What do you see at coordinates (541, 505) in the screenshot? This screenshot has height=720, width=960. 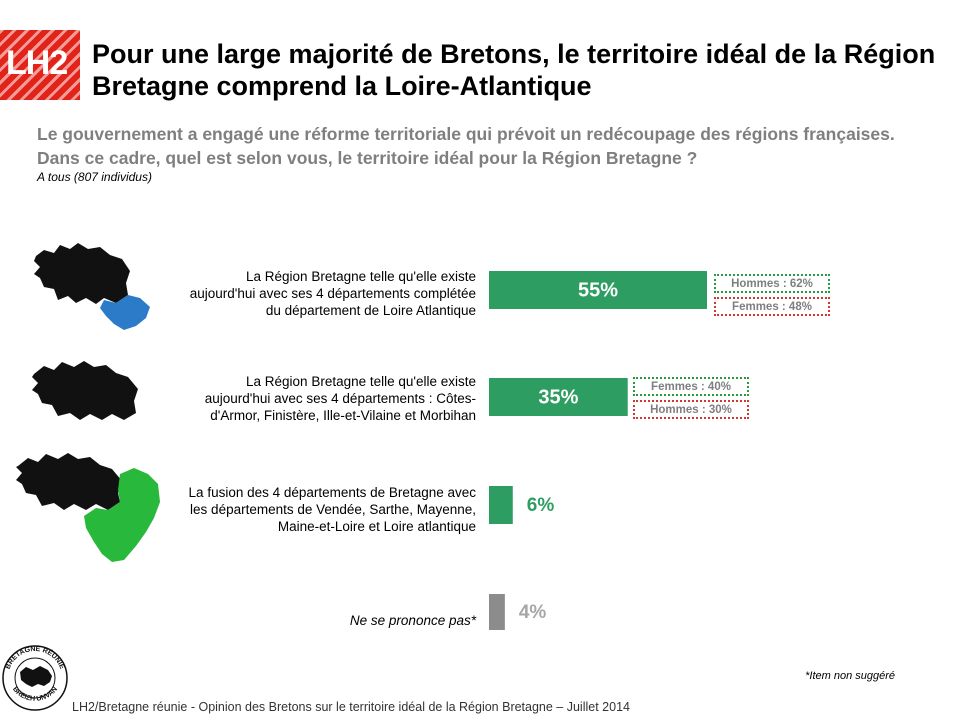 I see `bar-value-label: 6%` at bounding box center [541, 505].